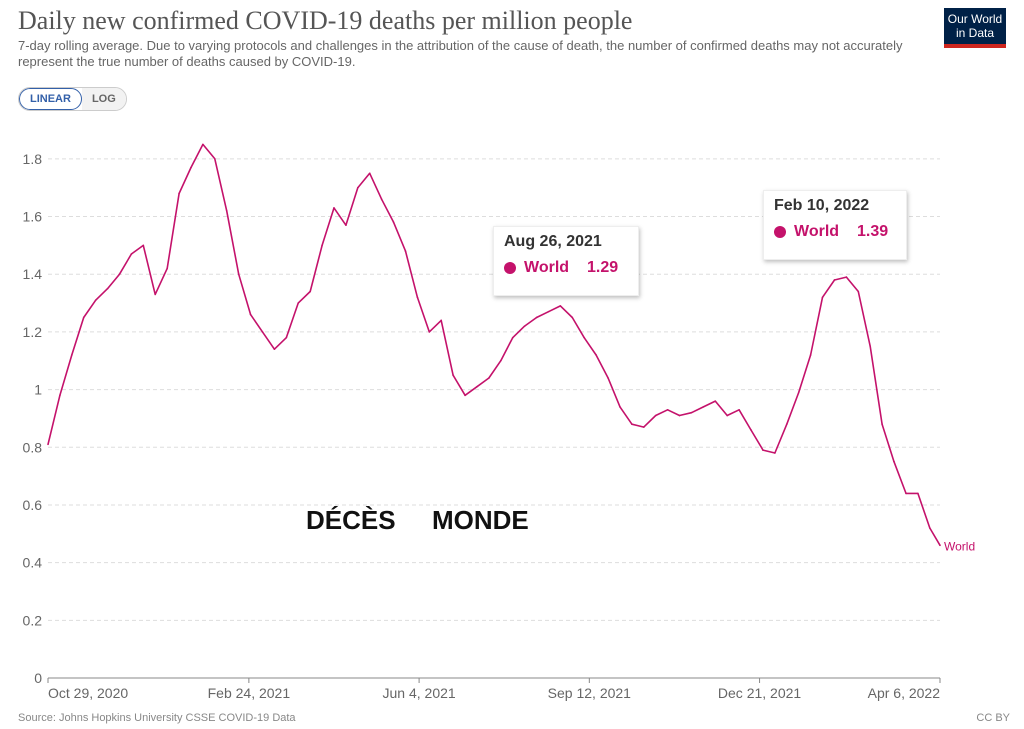  I want to click on scale-toggle: LINEAR LOG, so click(72, 99).